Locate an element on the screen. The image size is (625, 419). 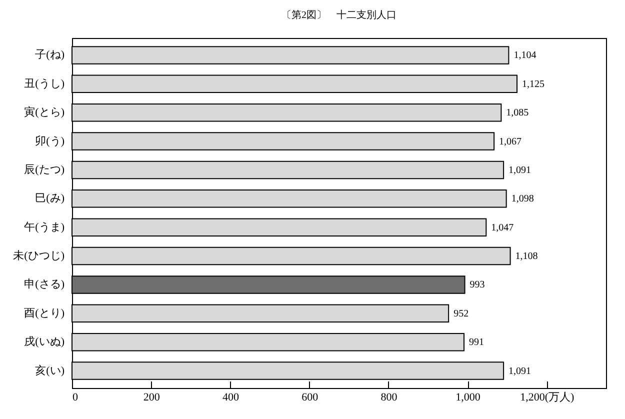
x-tick-label: 1,000 is located at coordinates (468, 398).